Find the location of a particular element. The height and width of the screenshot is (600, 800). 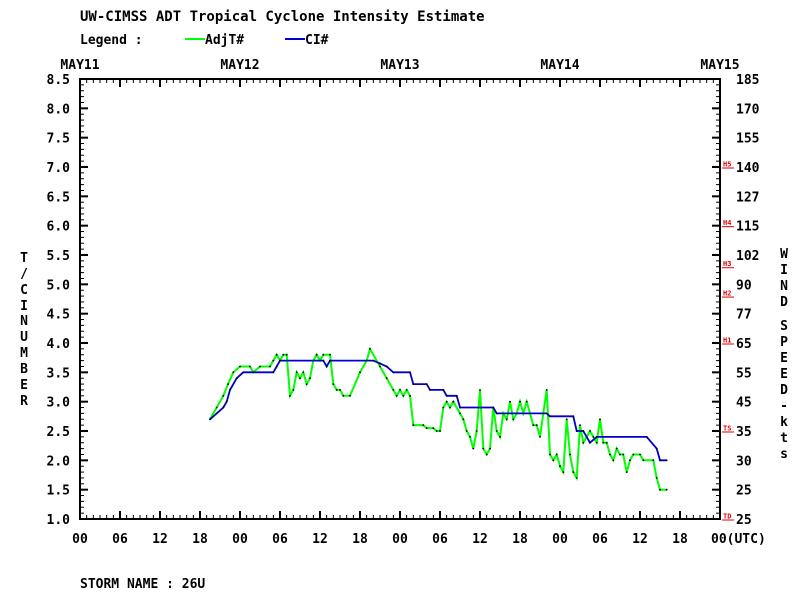

category-label: TS is located at coordinates (727, 429).